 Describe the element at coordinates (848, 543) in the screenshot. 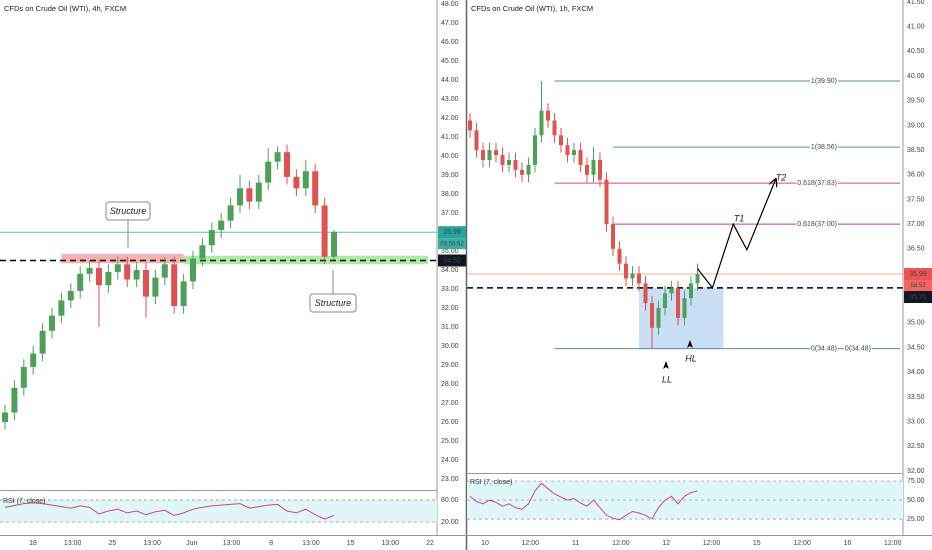

I see `x-tick-label: 16` at that location.